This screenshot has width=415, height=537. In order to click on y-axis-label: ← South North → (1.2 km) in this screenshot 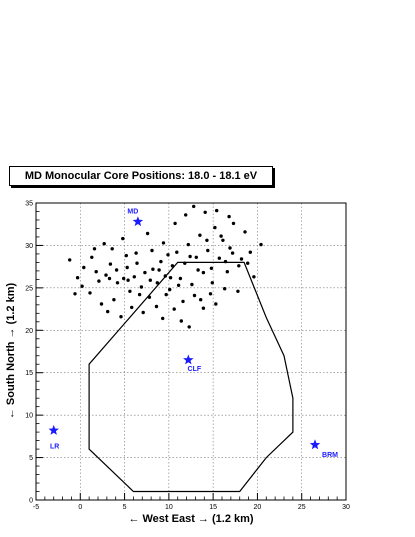, I will do `click(11, 351)`.